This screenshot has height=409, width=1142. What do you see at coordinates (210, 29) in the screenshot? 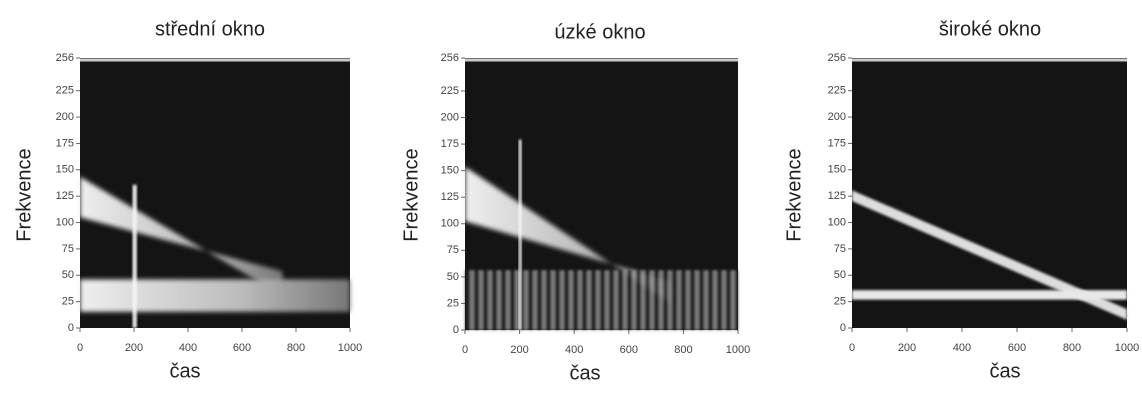
I see `chart-title: střední okno` at bounding box center [210, 29].